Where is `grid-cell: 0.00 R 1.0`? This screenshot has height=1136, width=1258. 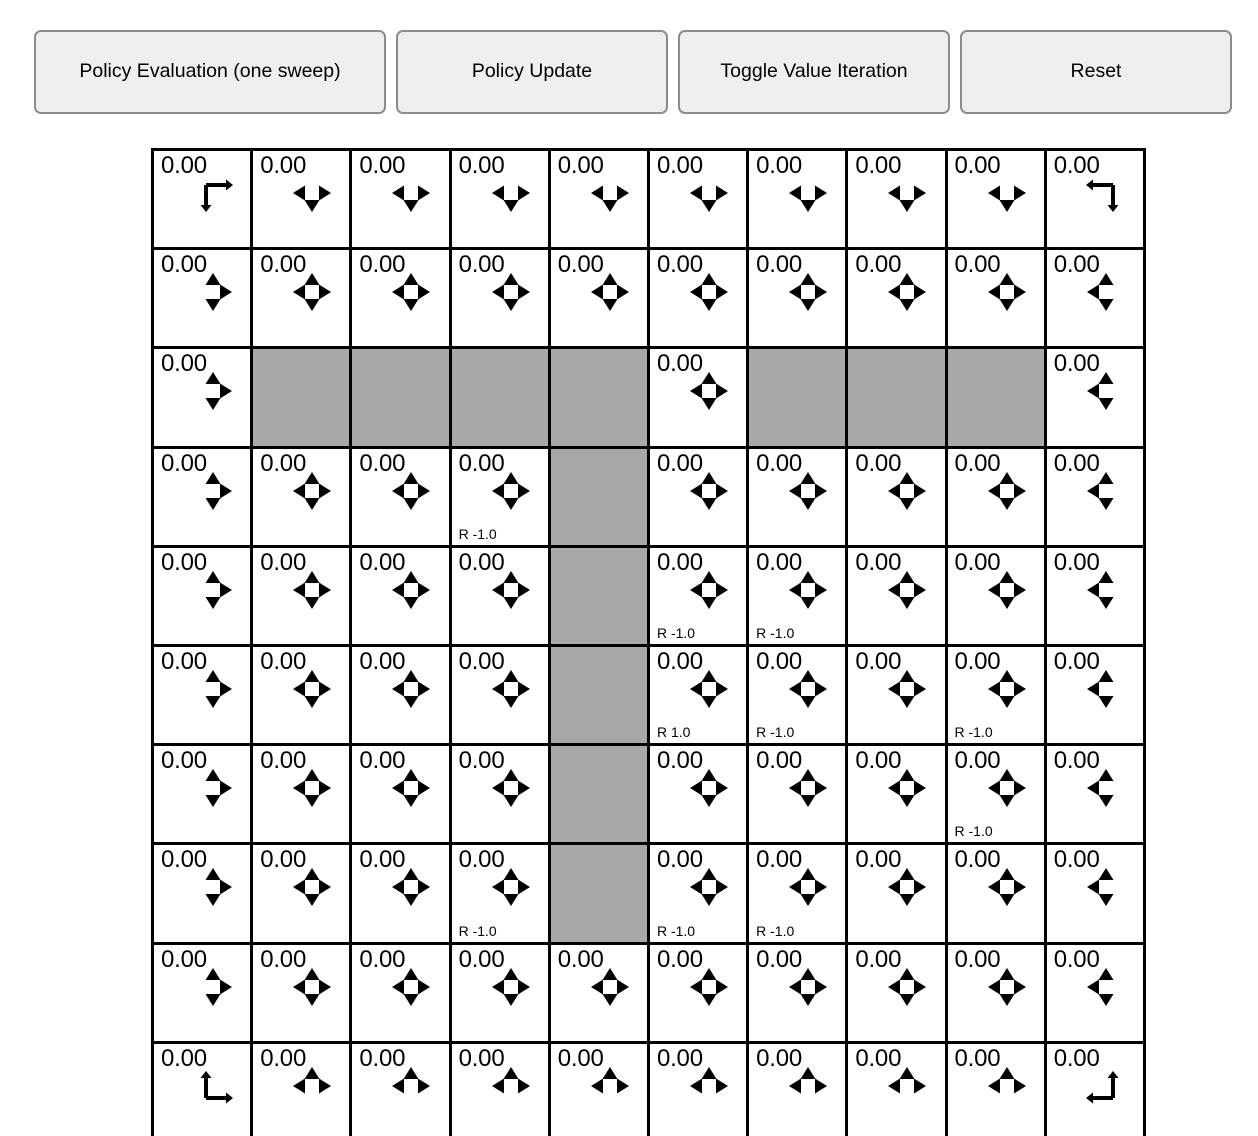 grid-cell: 0.00 R 1.0 is located at coordinates (698, 695).